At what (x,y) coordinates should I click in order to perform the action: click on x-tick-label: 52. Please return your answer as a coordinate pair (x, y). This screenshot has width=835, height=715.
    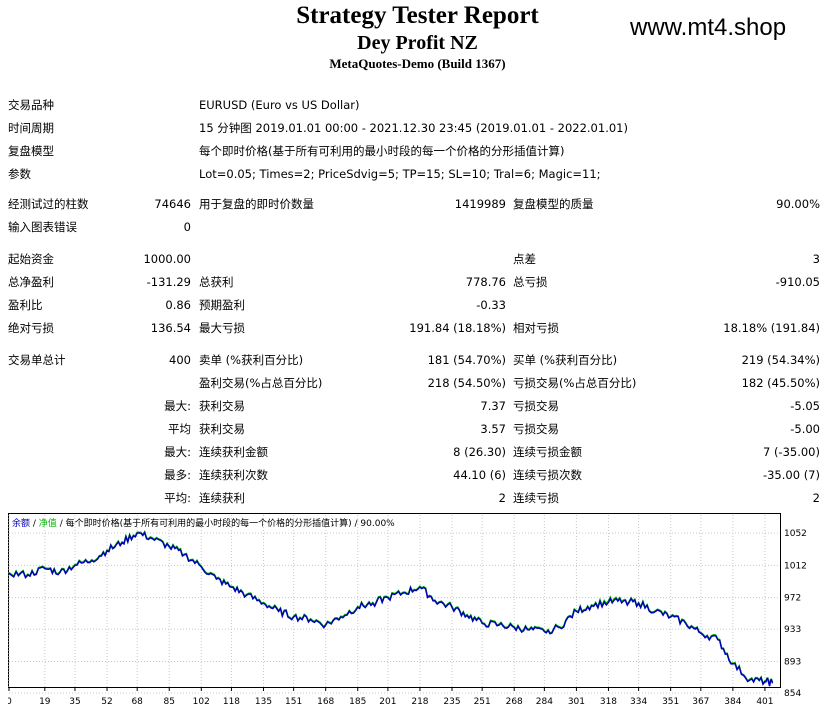
    Looking at the image, I should click on (106, 702).